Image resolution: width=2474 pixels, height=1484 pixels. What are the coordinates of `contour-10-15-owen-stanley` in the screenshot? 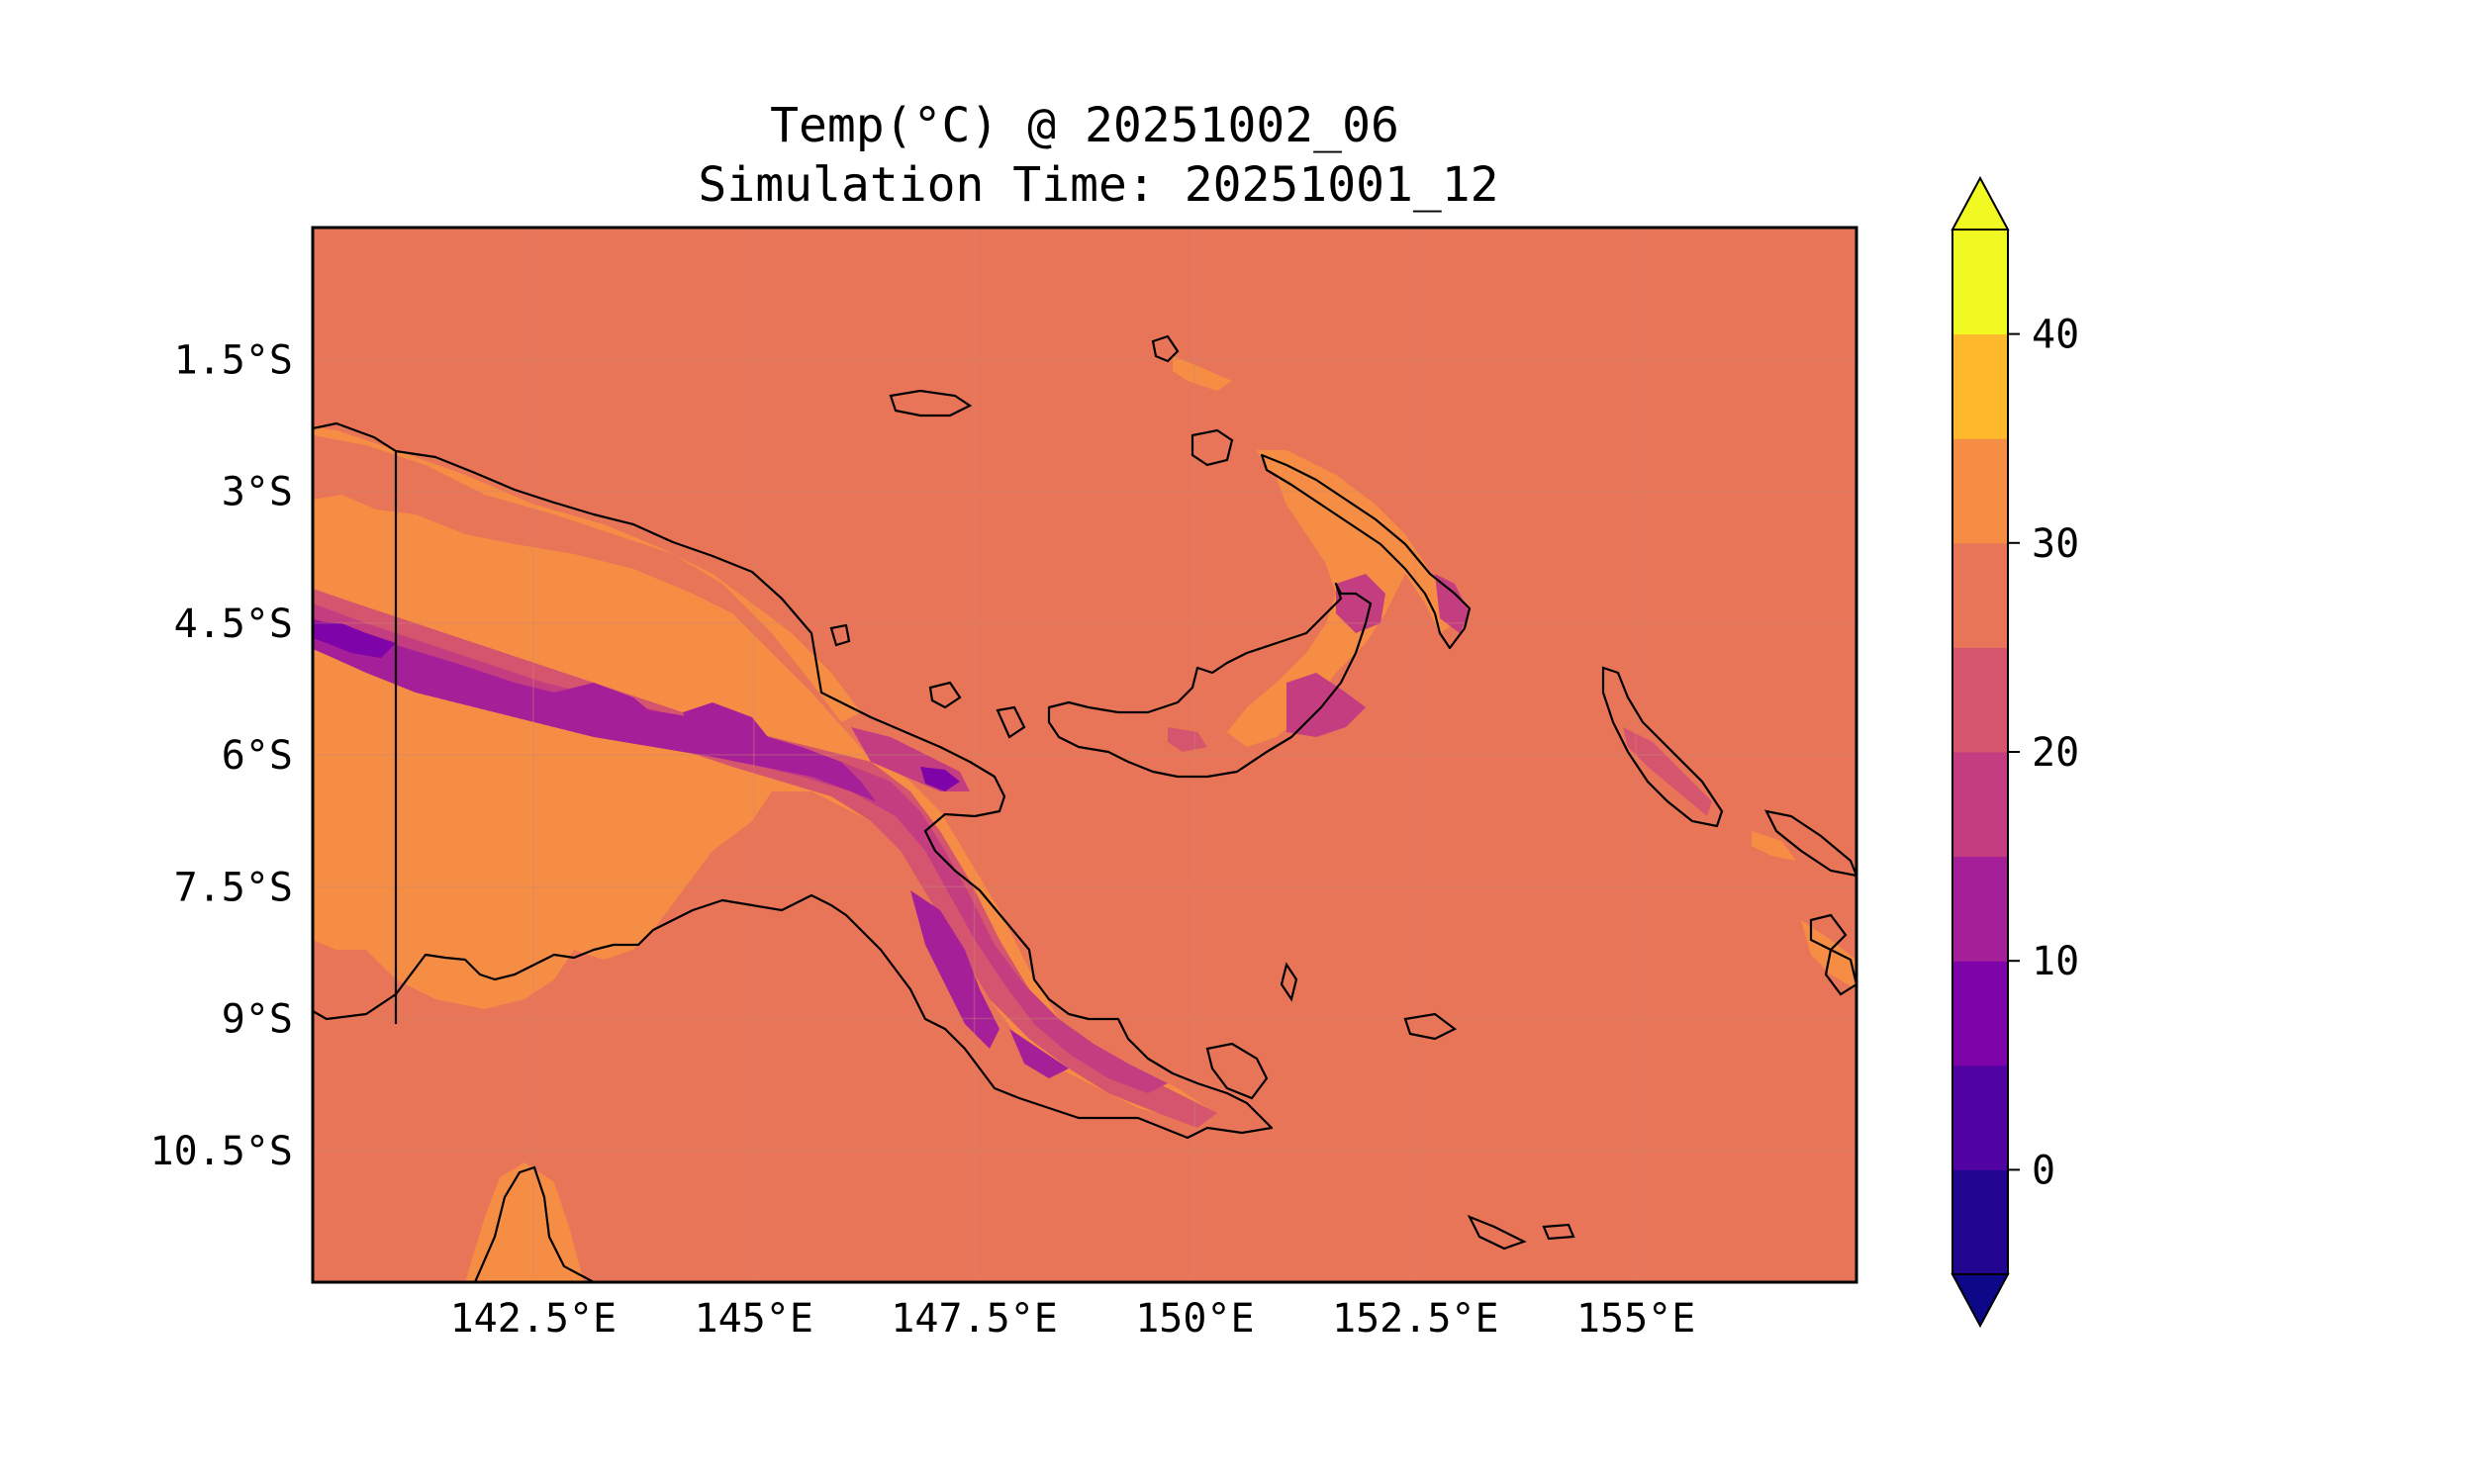 It's located at (1039, 1053).